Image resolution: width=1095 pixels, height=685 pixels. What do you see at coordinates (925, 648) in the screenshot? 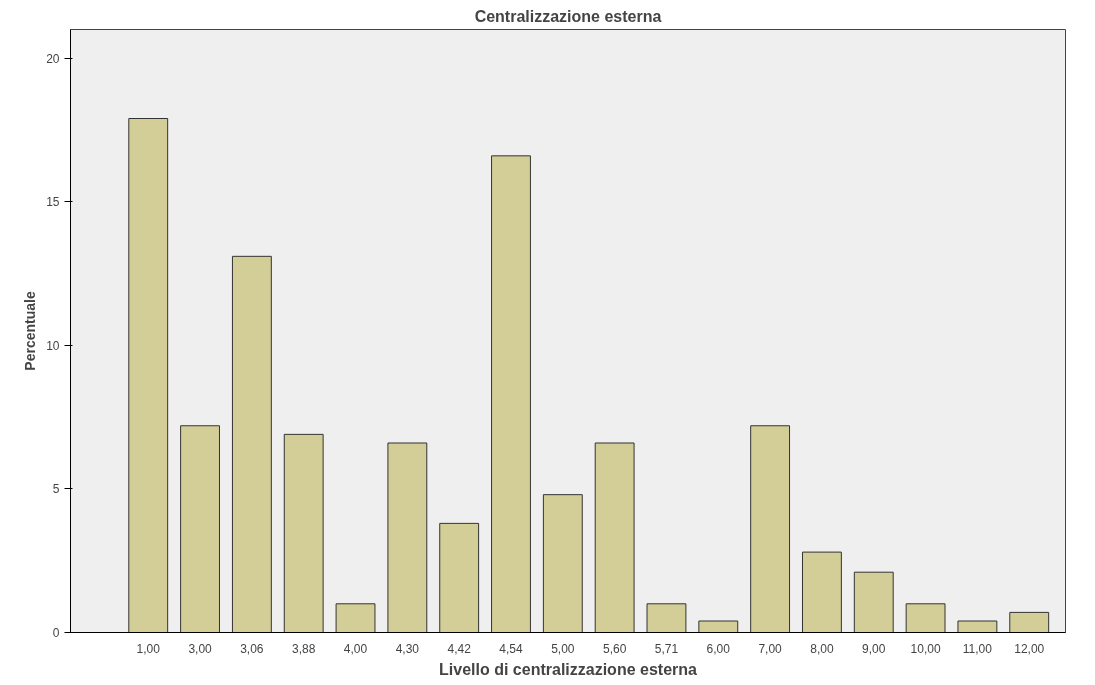
I see `x-tick-label: 10,00` at bounding box center [925, 648].